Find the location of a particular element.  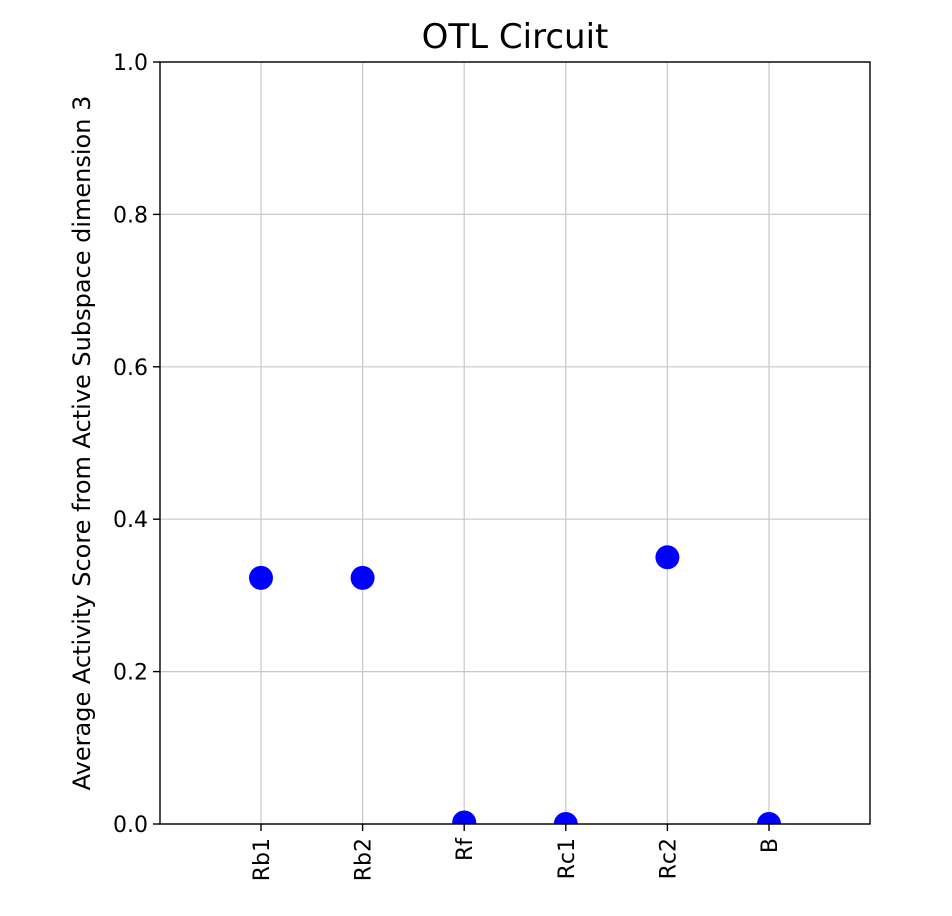

x-tick-label: Rc2 is located at coordinates (668, 858).